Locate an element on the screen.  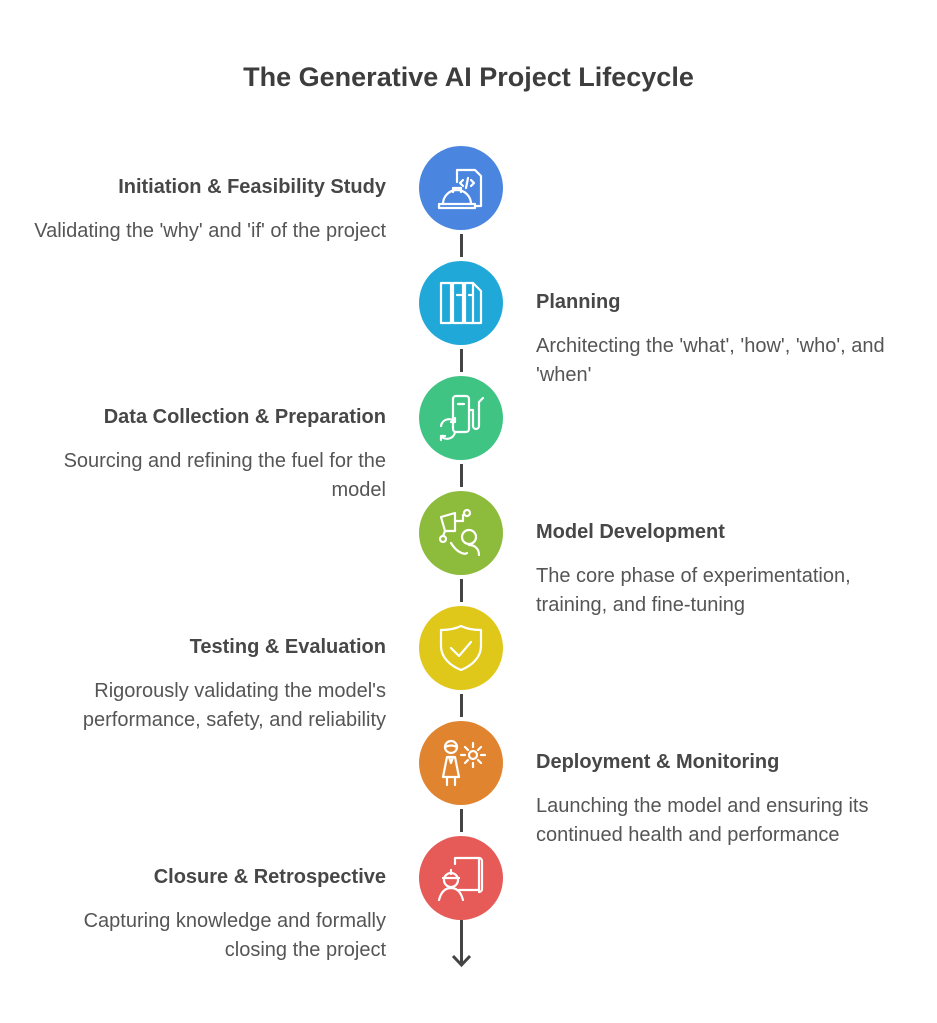
step-heading: Planning is located at coordinates (578, 302).